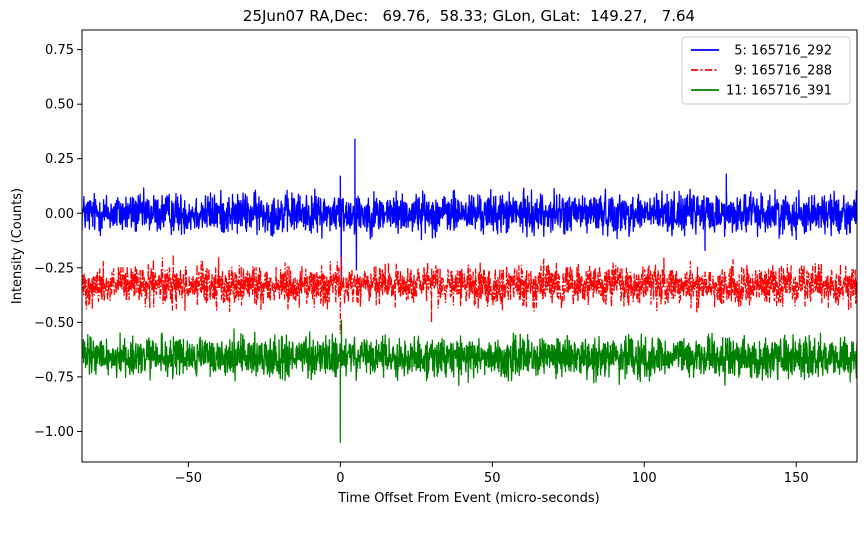 This screenshot has width=866, height=545. What do you see at coordinates (59, 214) in the screenshot?
I see `y-tick-label: 0.00` at bounding box center [59, 214].